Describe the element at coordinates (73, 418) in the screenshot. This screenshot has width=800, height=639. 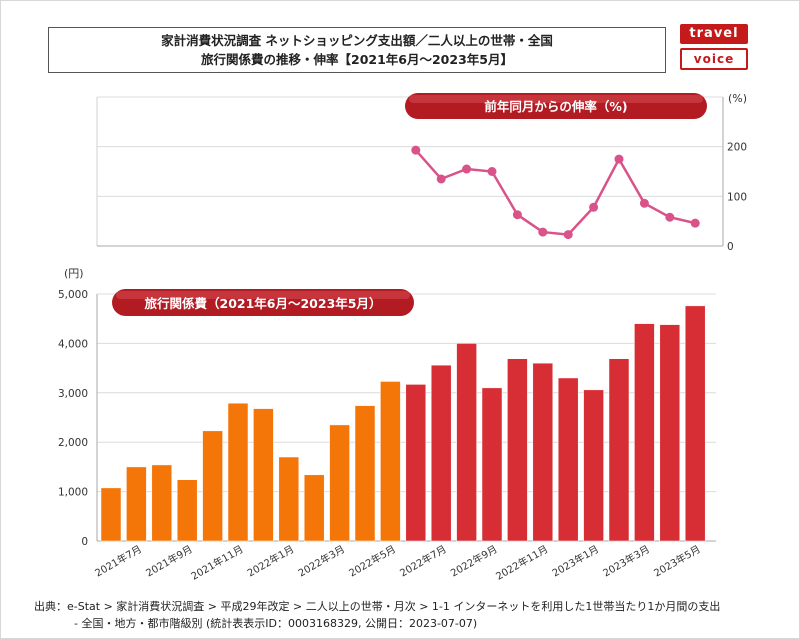
I see `bar-chart-y-ticks: 0 1,000 2,000 3,000 4,000 5,000` at that location.